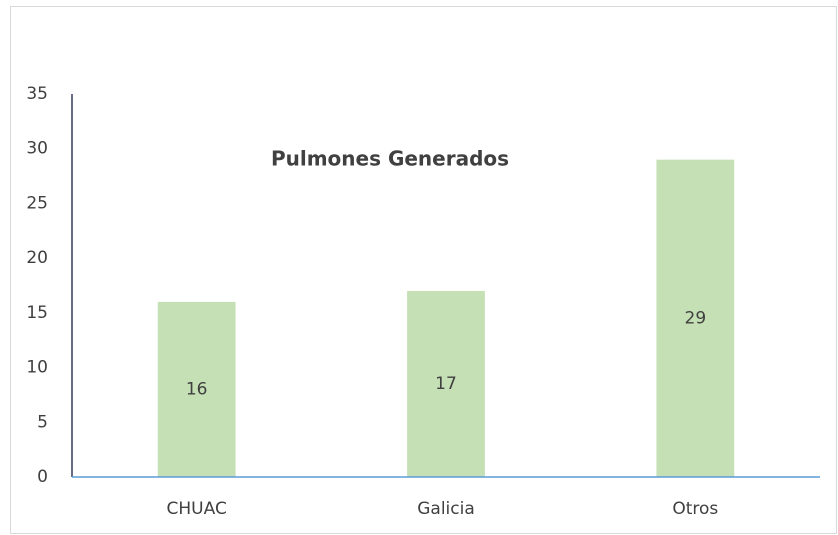  Describe the element at coordinates (42, 477) in the screenshot. I see `y-tick-label: 0` at that location.